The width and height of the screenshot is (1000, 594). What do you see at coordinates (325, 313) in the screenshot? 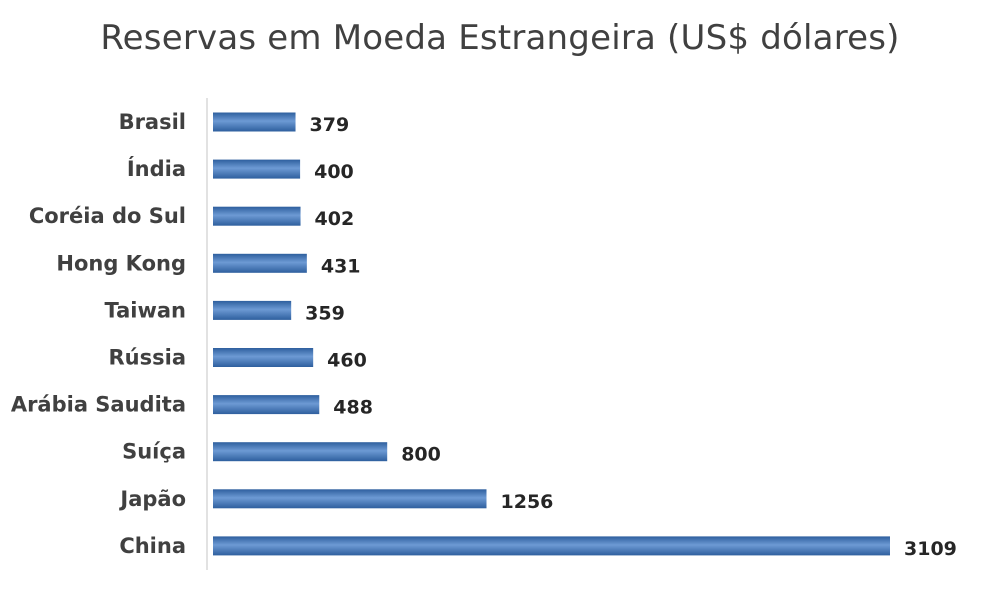
I see `data-label: 359` at bounding box center [325, 313].